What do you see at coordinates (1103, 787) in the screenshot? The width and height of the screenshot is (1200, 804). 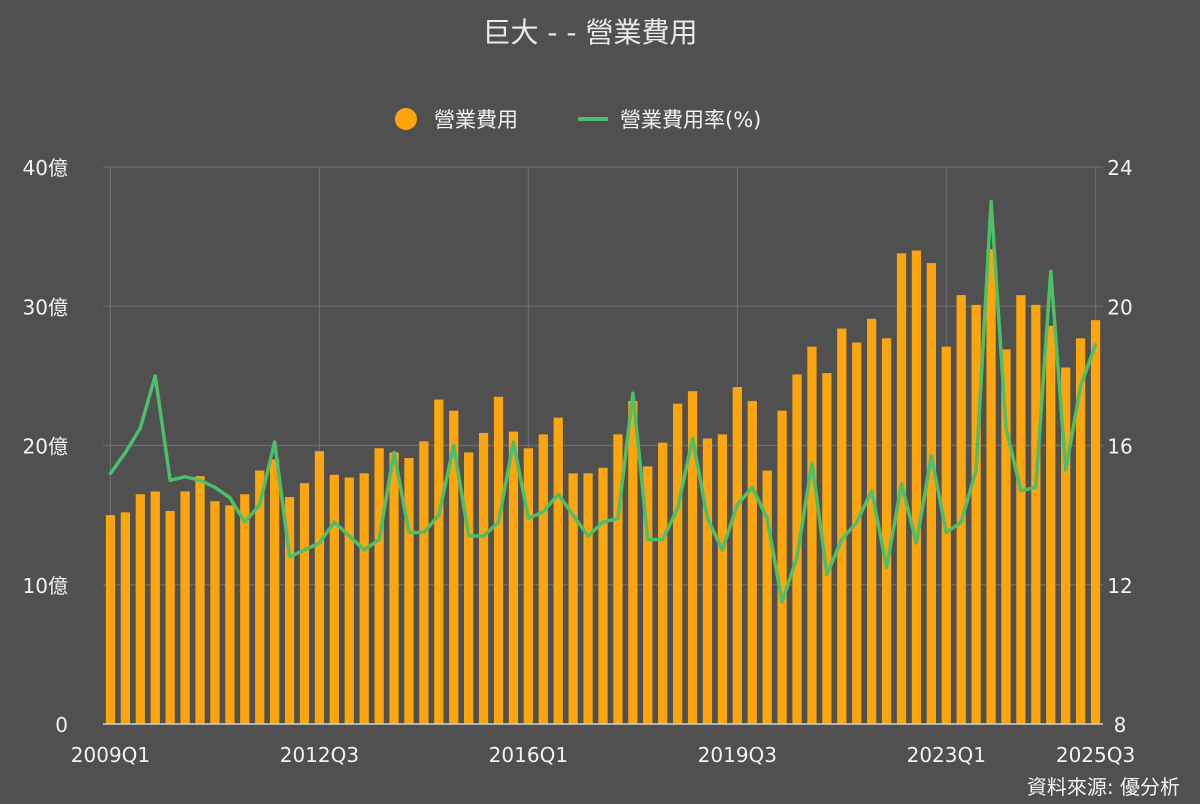 I see `source-note: 資料來源: 優分析` at bounding box center [1103, 787].